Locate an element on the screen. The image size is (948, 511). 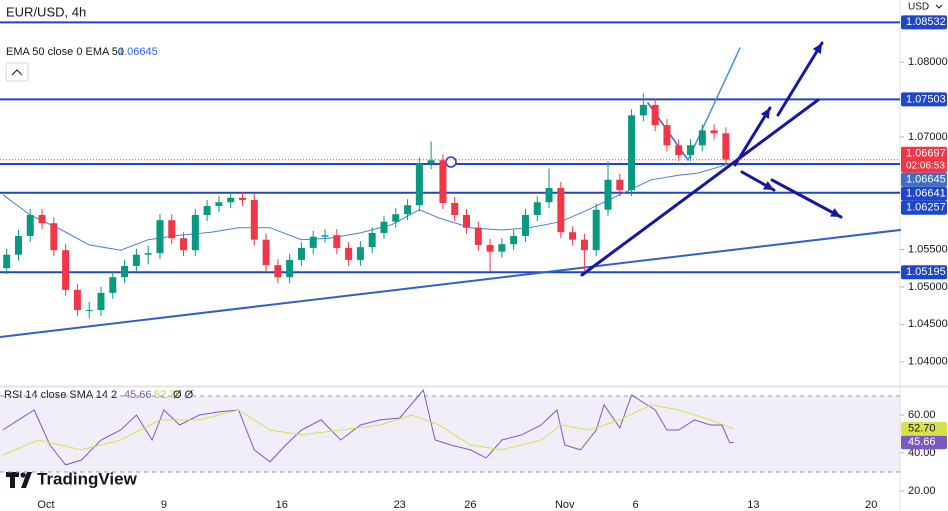
collapse-button is located at coordinates (17, 72).